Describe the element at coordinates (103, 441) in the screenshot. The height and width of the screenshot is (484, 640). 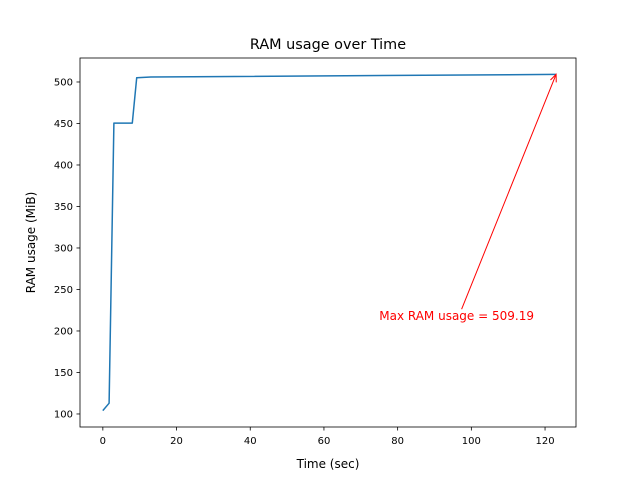
I see `x-tick-label: 0` at that location.